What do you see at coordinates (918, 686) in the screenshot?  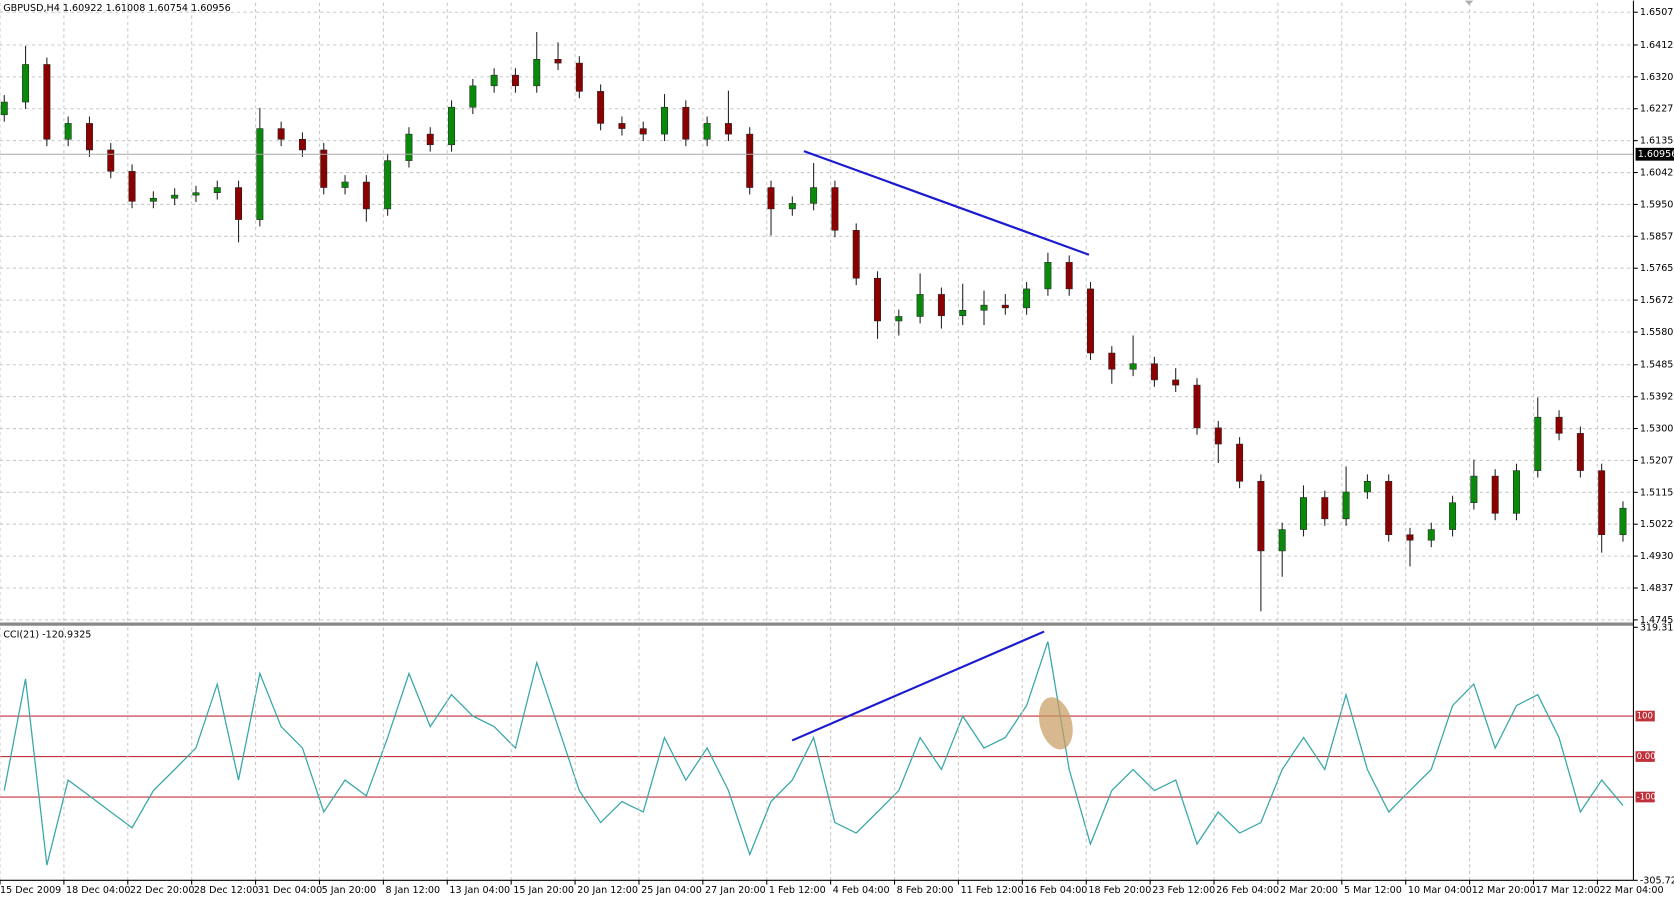 I see `cci-trendline` at bounding box center [918, 686].